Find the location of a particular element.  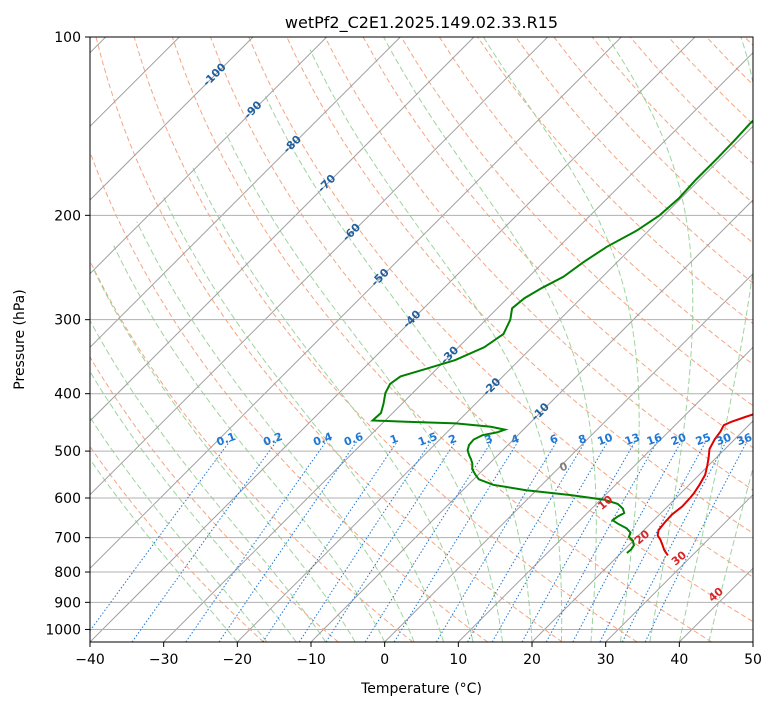

mixing-ratio-label: 1.5 is located at coordinates (427, 439).